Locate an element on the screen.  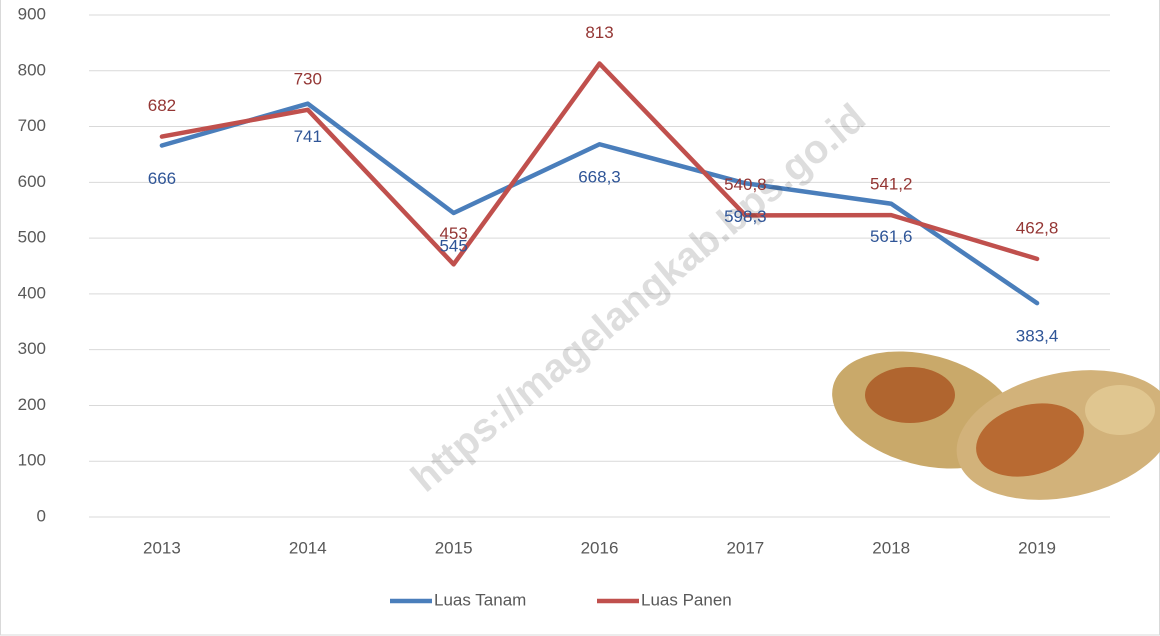
x-tick-label: 2015 is located at coordinates (454, 547).